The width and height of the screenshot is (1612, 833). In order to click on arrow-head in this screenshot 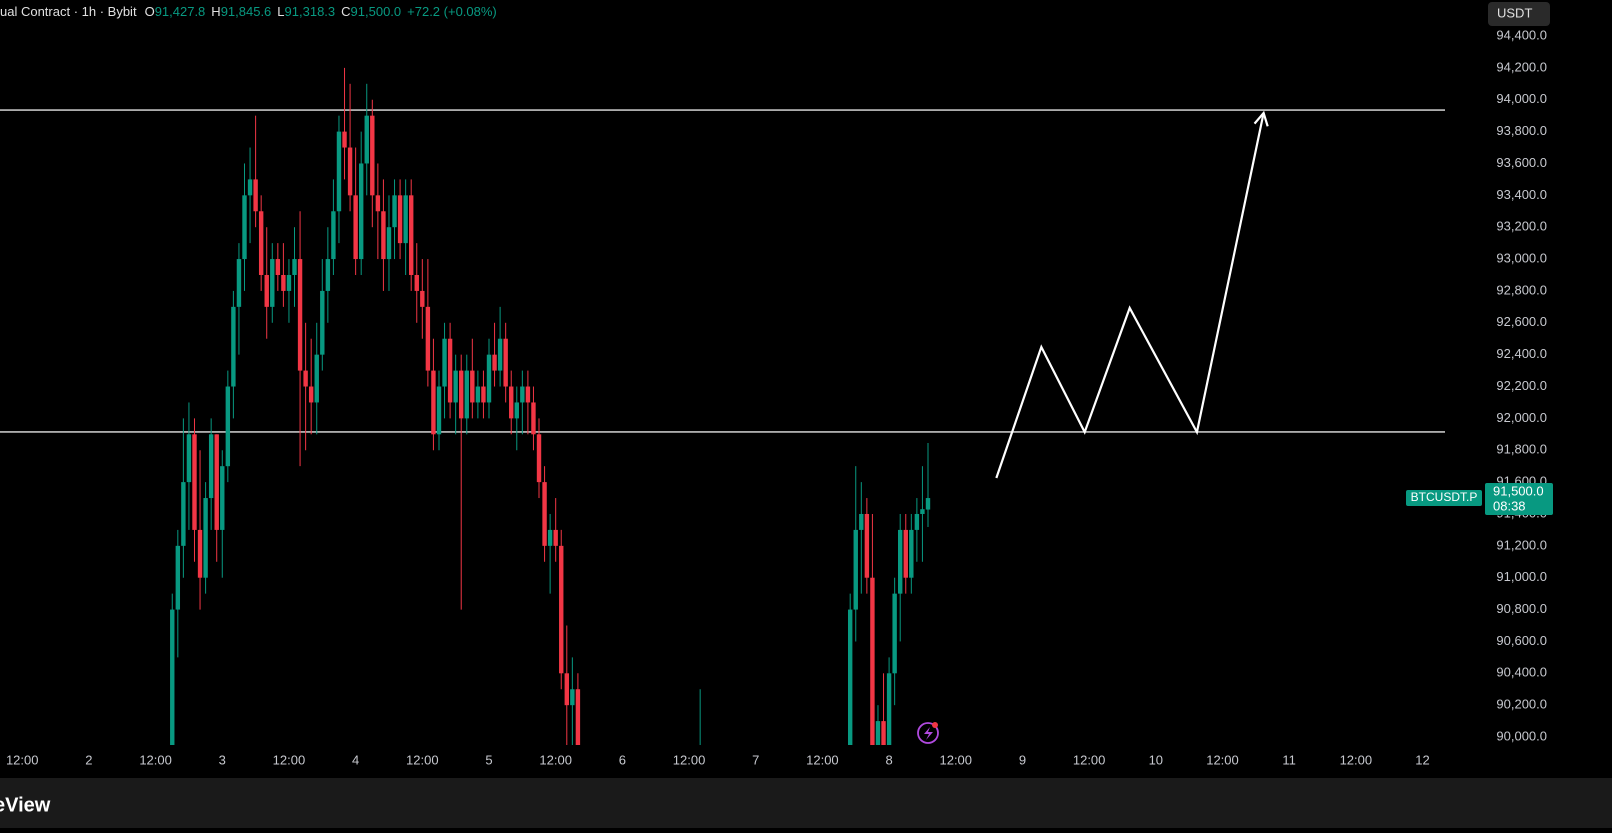, I will do `click(1261, 118)`.